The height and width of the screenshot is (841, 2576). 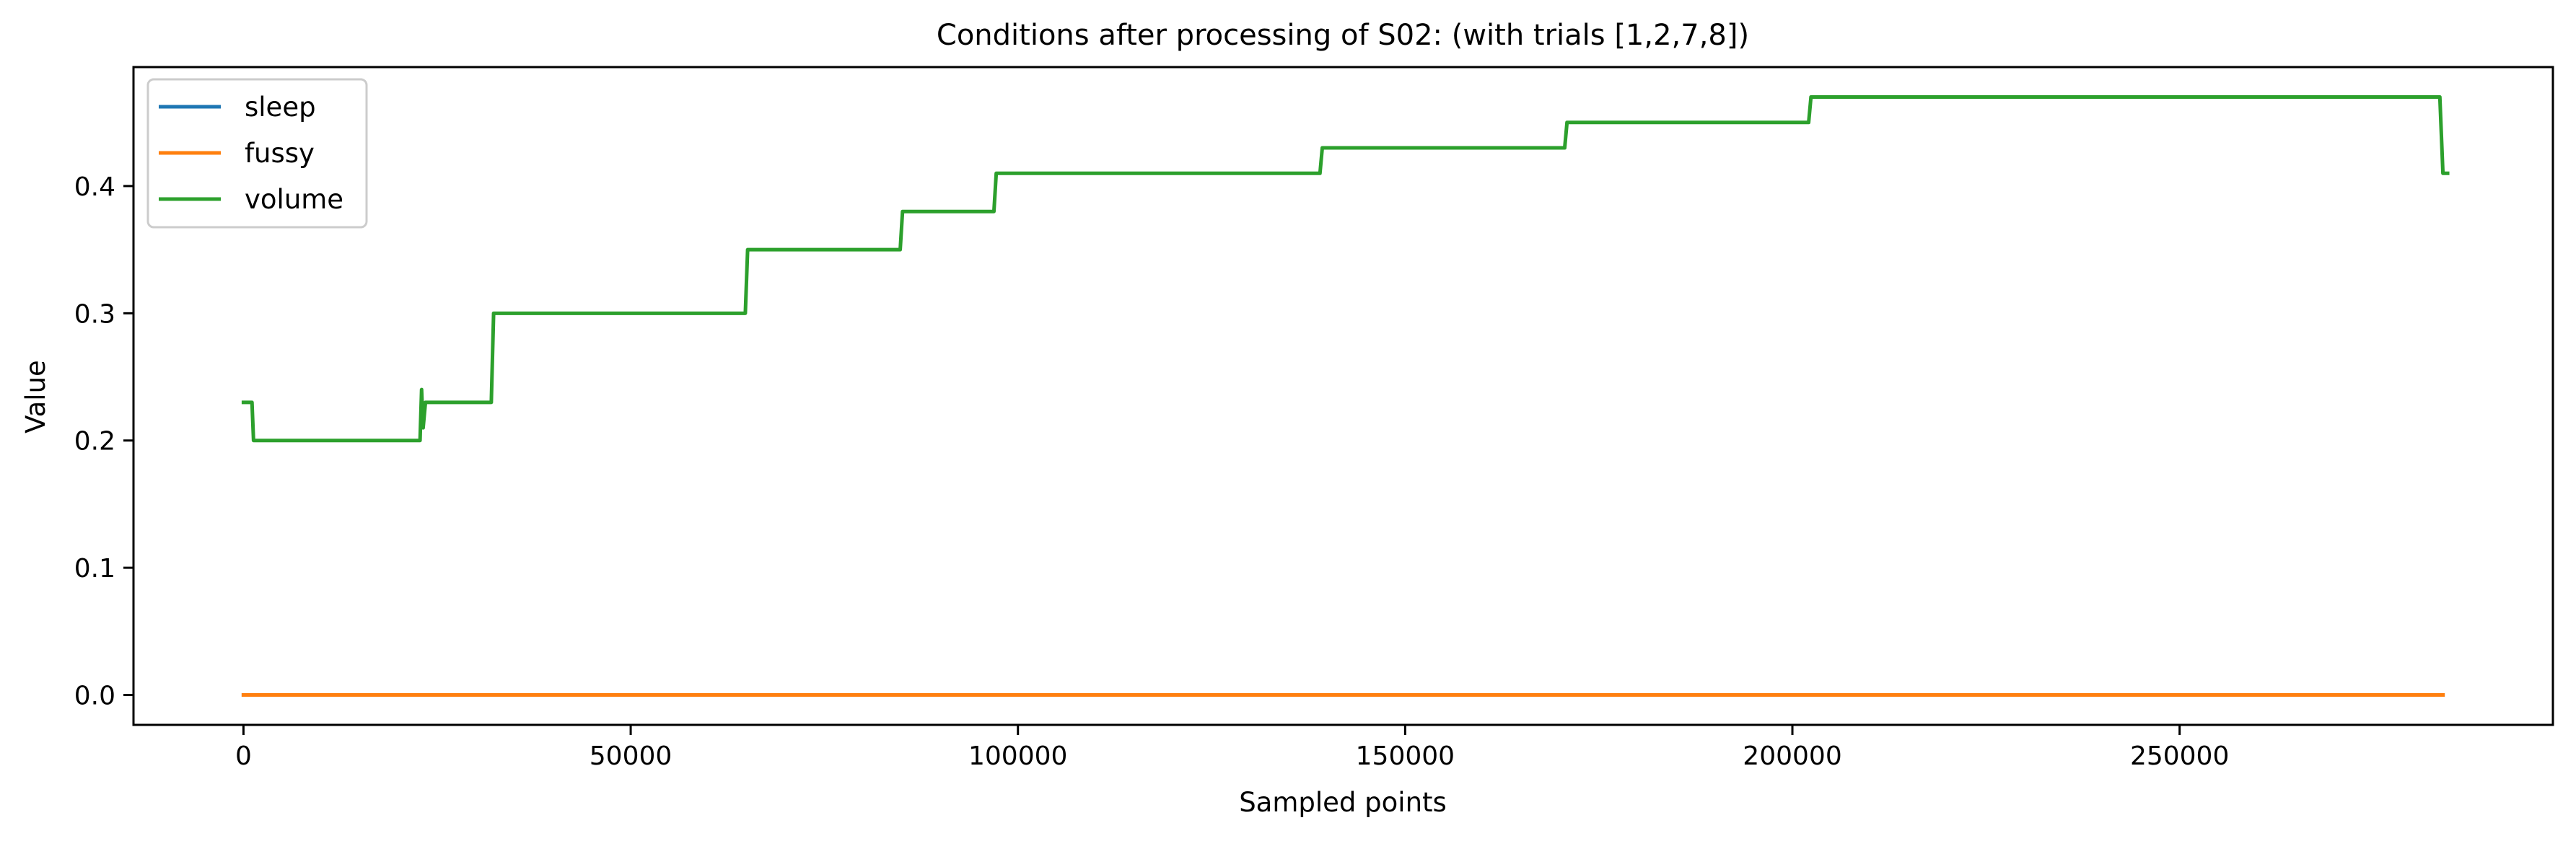 What do you see at coordinates (1232, 748) in the screenshot?
I see `x-axis-ticks: 0 50000 100000 150000 200000 250000` at bounding box center [1232, 748].